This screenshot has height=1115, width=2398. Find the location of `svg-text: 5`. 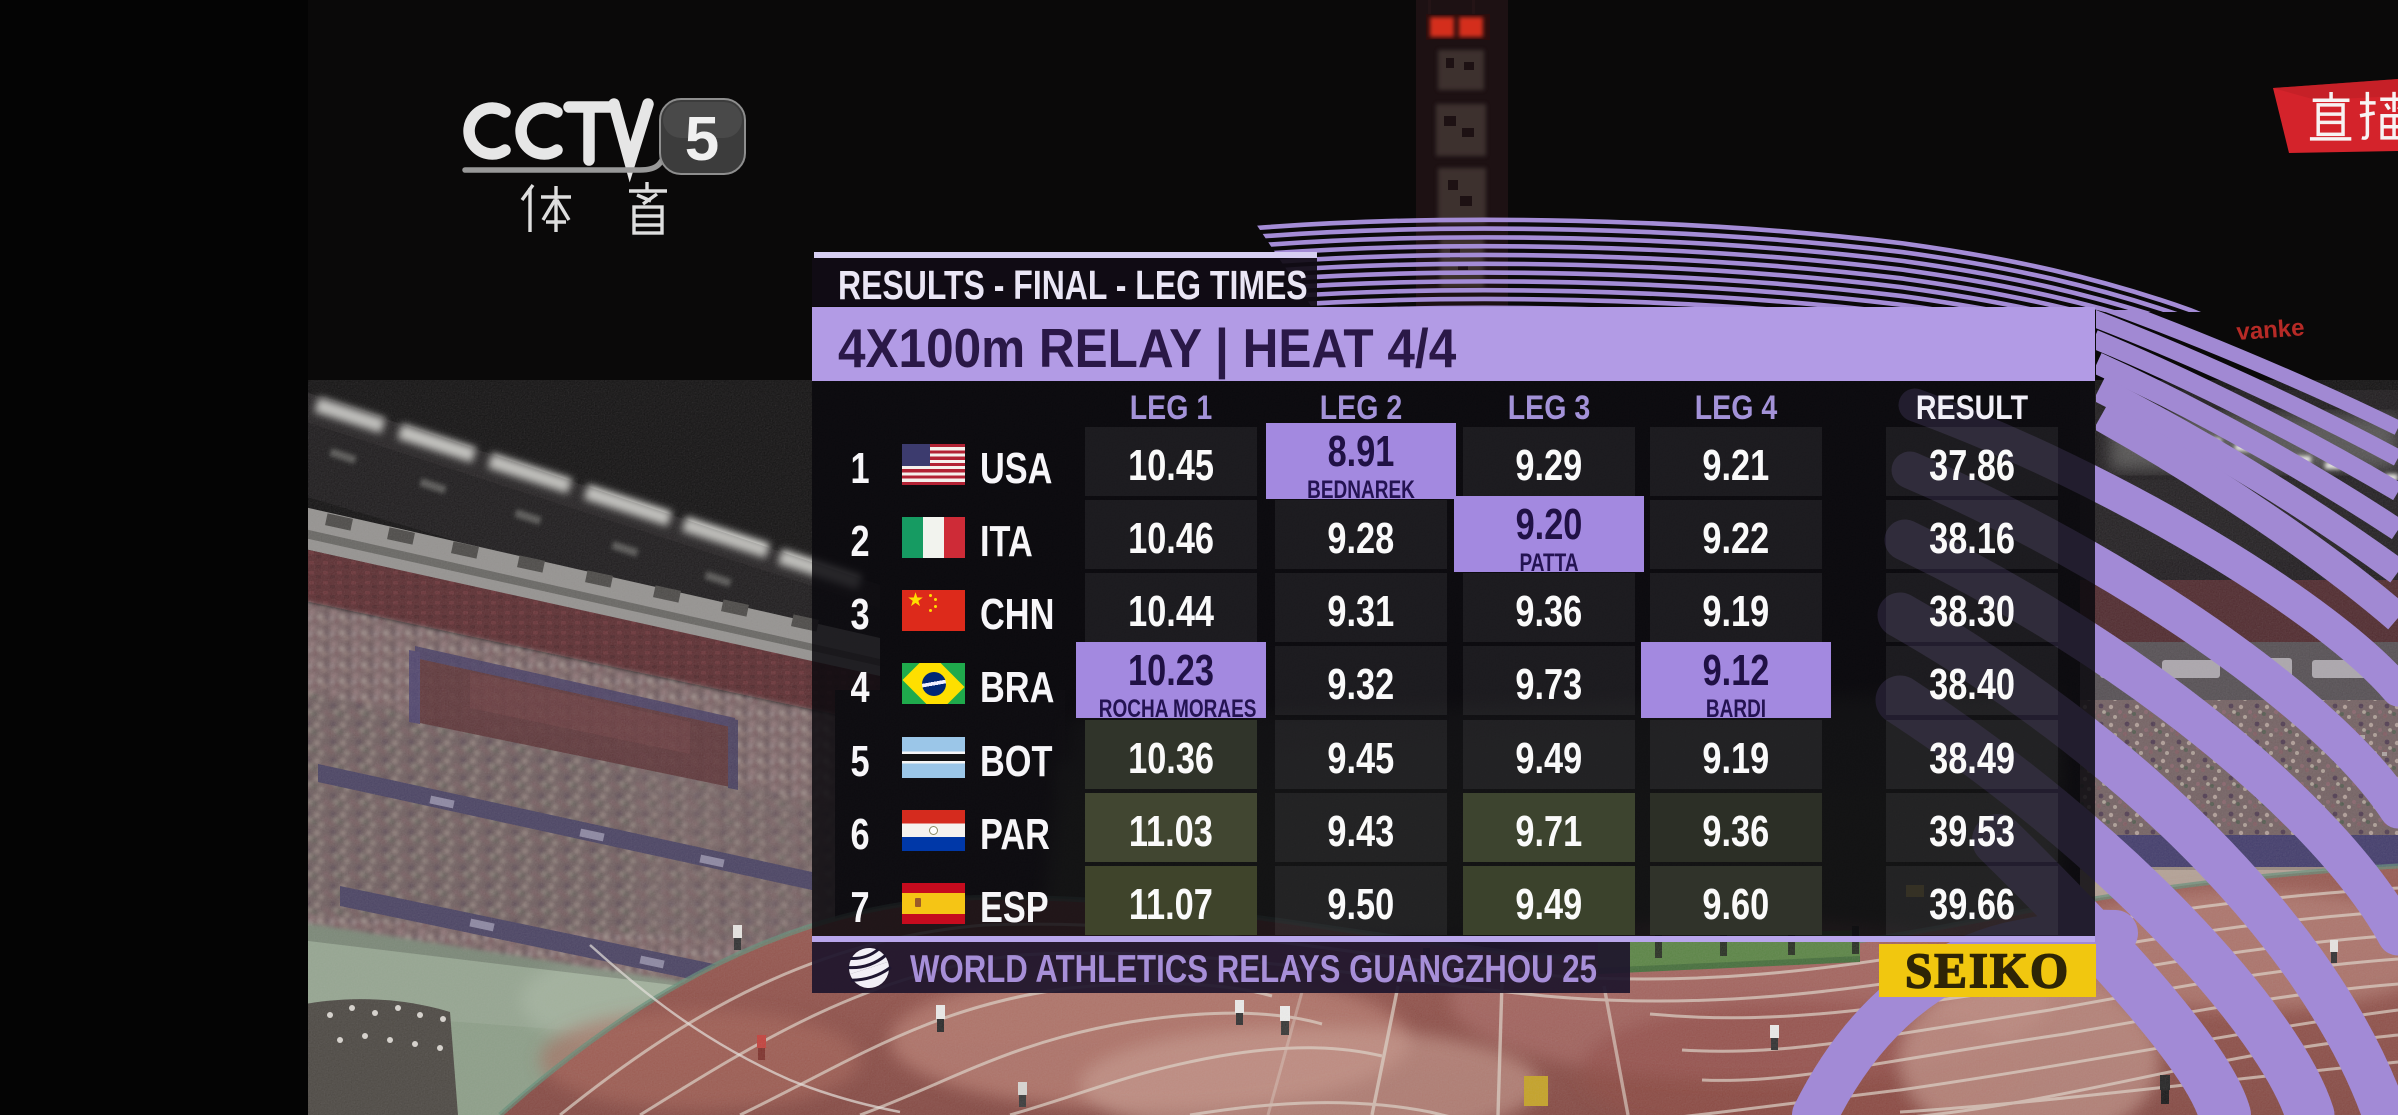

svg-text: 5 is located at coordinates (702, 139).